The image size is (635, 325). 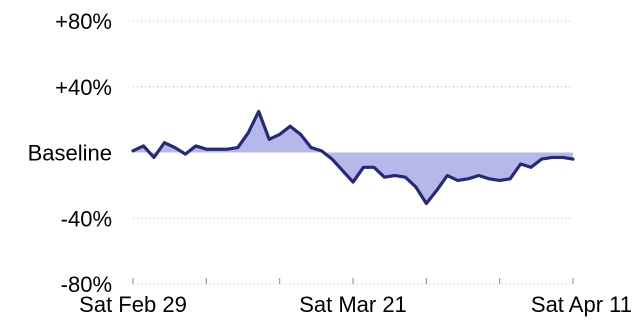 I want to click on x-tick-label: Sat Apr 11, so click(x=581, y=304).